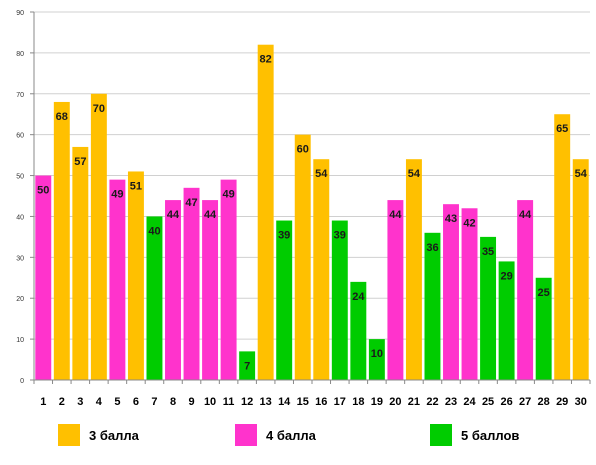  I want to click on data-label: 82, so click(266, 60).